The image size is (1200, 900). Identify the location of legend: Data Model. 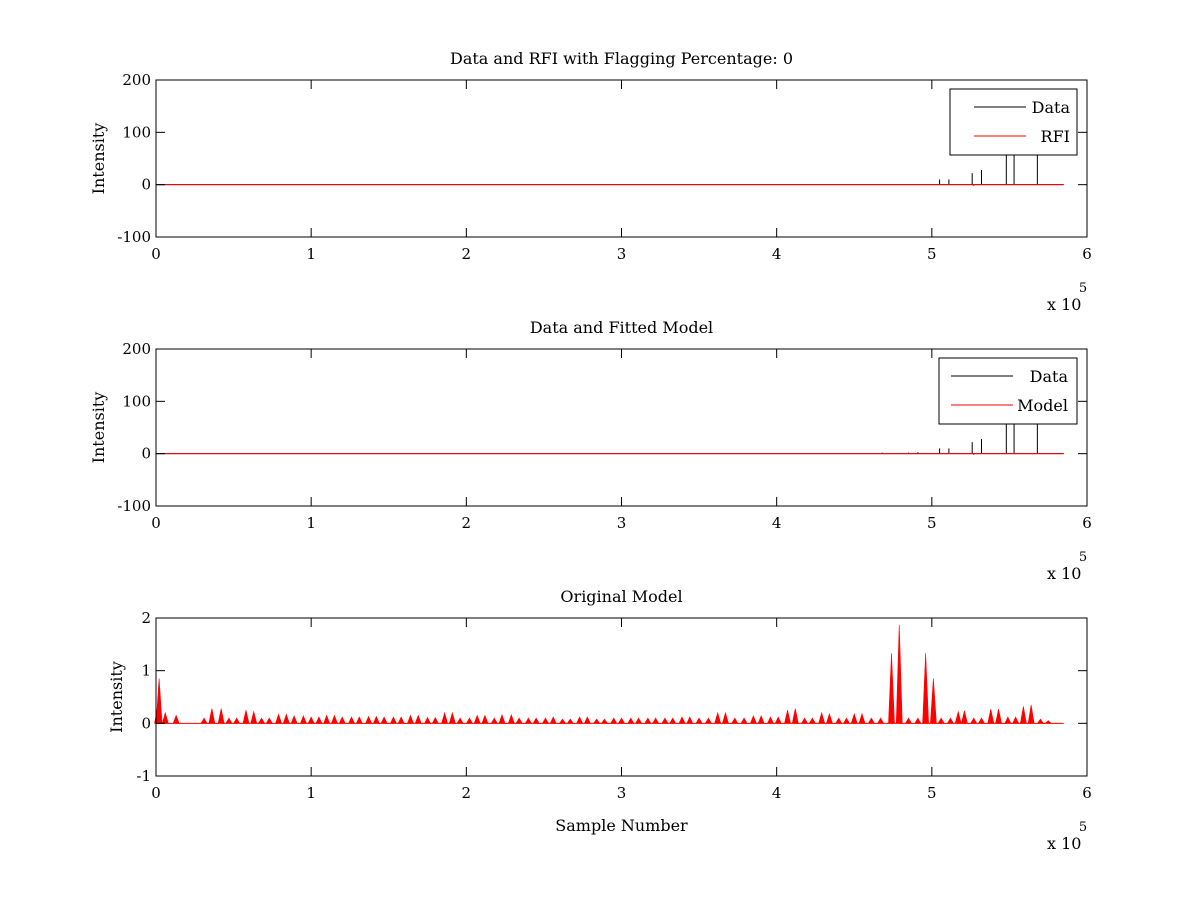
(1008, 391).